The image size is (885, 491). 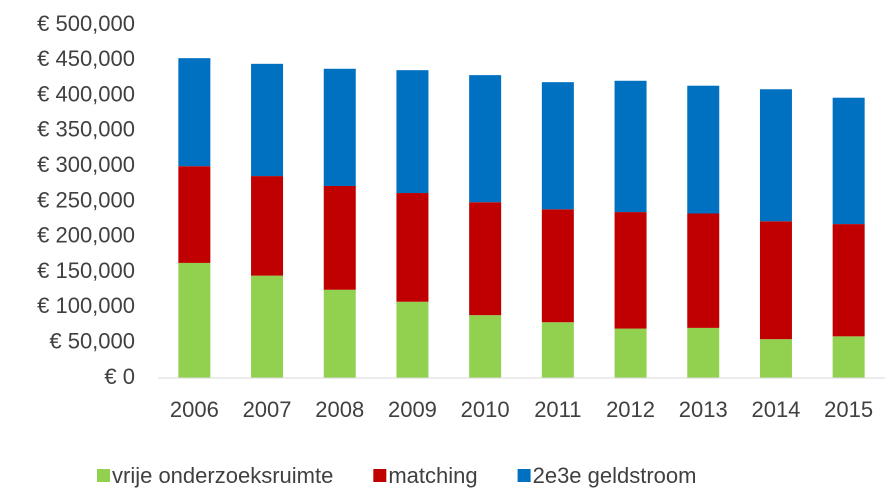 I want to click on y-tick-label: € 350,000, so click(x=86, y=129).